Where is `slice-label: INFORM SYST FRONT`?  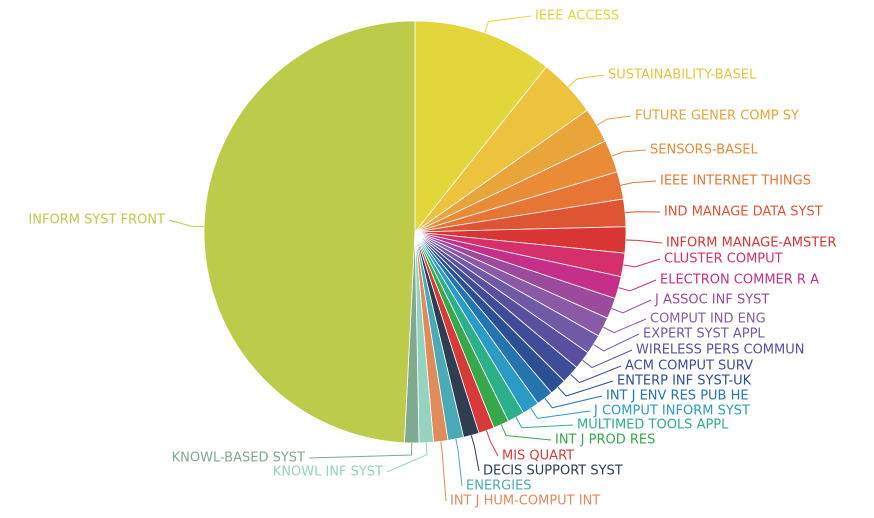
slice-label: INFORM SYST FRONT is located at coordinates (96, 220).